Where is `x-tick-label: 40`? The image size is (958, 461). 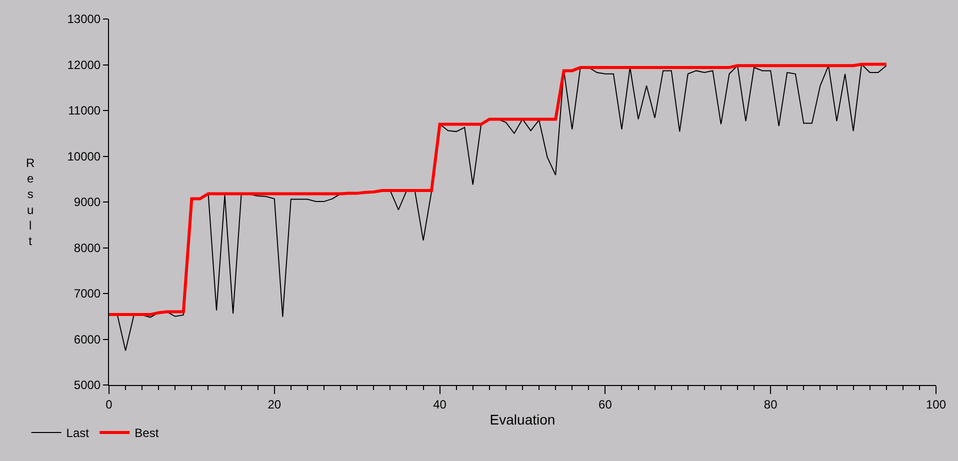 x-tick-label: 40 is located at coordinates (440, 404).